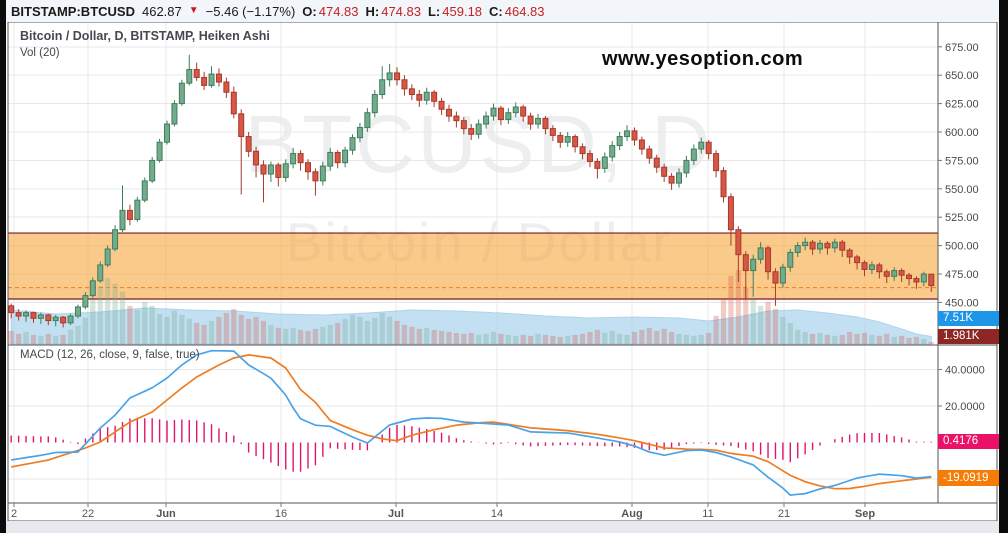 The image size is (1008, 533). What do you see at coordinates (965, 407) in the screenshot?
I see `svg-text: 20.0000` at bounding box center [965, 407].